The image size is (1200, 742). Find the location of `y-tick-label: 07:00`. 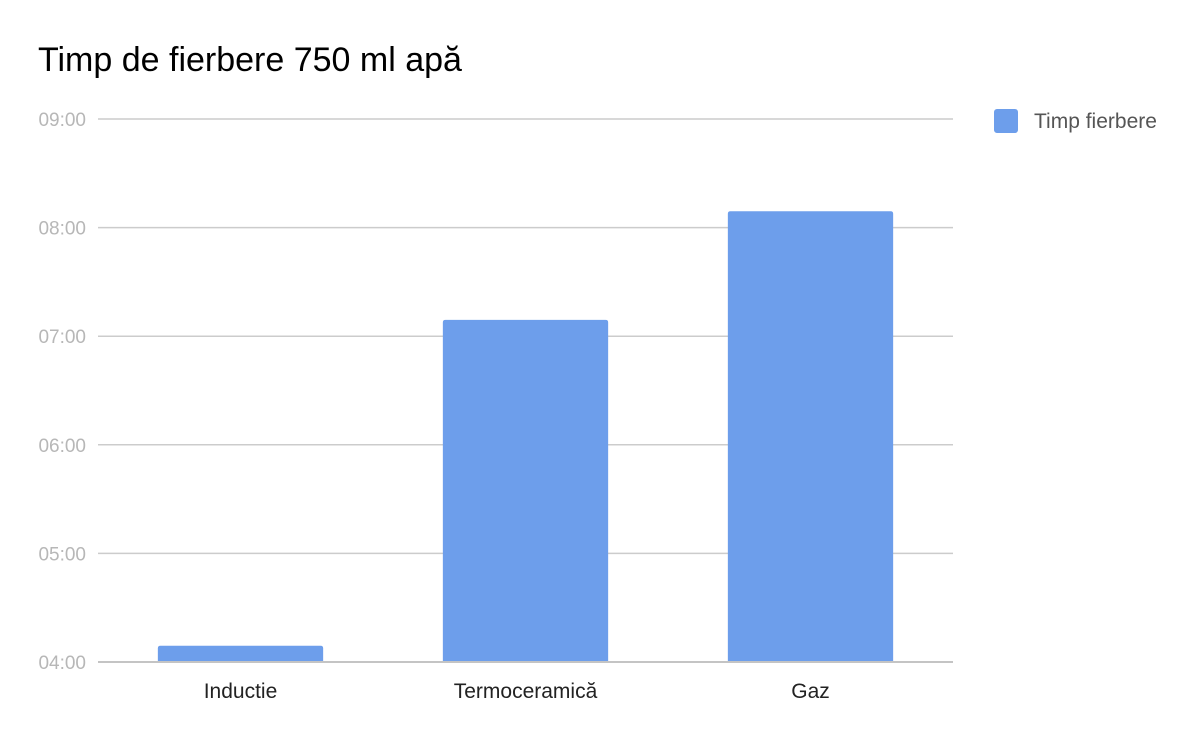

y-tick-label: 07:00 is located at coordinates (62, 337).